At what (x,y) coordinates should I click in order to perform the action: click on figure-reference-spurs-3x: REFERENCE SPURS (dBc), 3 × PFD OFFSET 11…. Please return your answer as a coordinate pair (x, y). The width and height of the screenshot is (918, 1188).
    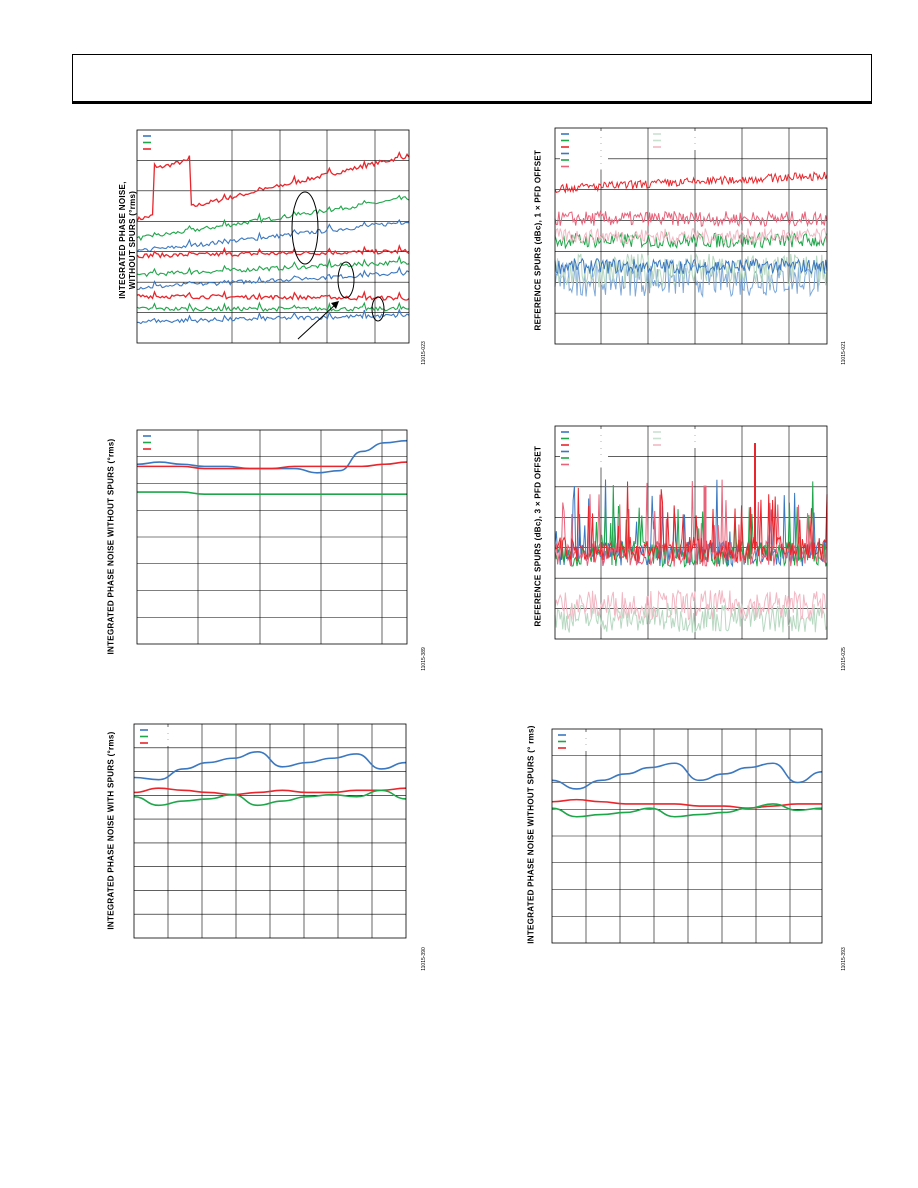
    Looking at the image, I should click on (680, 548).